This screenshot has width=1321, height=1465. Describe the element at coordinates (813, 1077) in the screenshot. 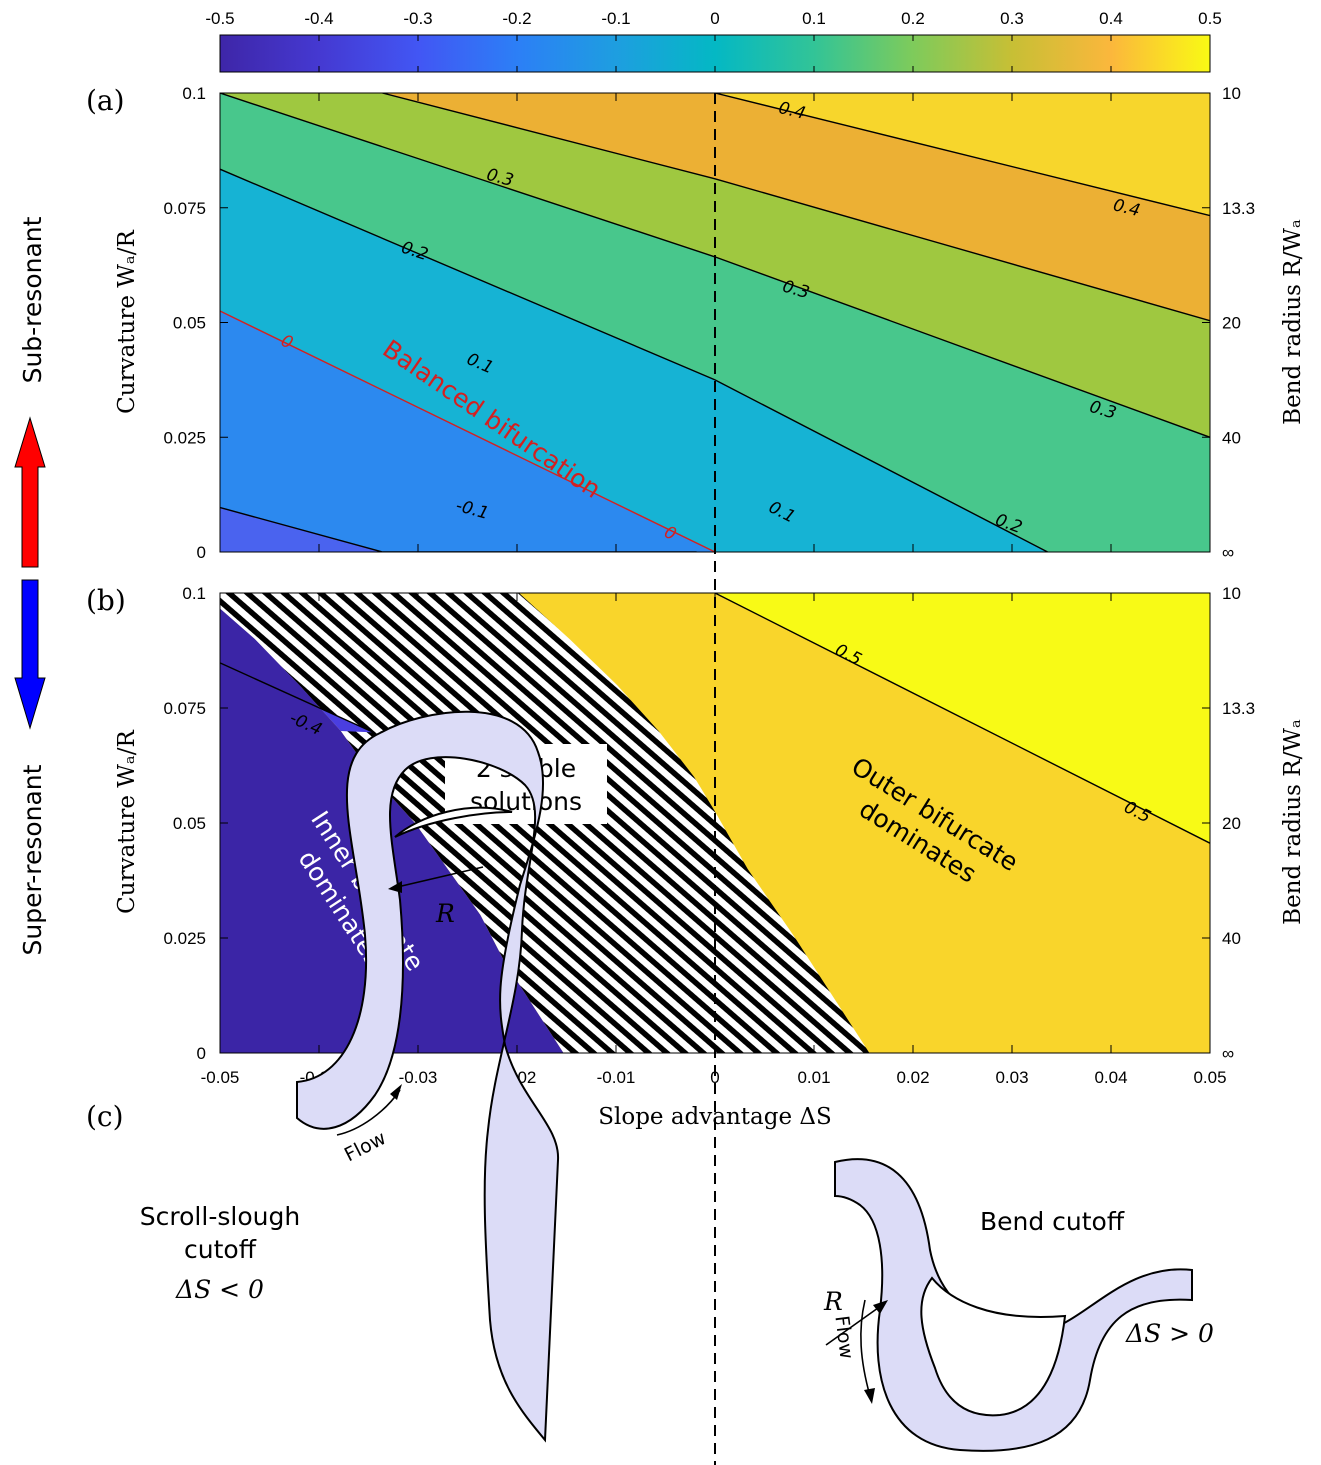

I see `x-tick-label: 0.01` at that location.